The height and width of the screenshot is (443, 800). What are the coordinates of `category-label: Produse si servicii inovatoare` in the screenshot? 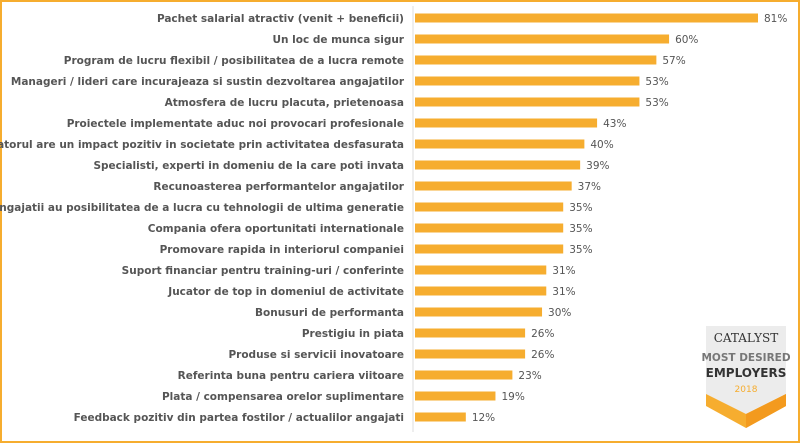 It's located at (316, 355).